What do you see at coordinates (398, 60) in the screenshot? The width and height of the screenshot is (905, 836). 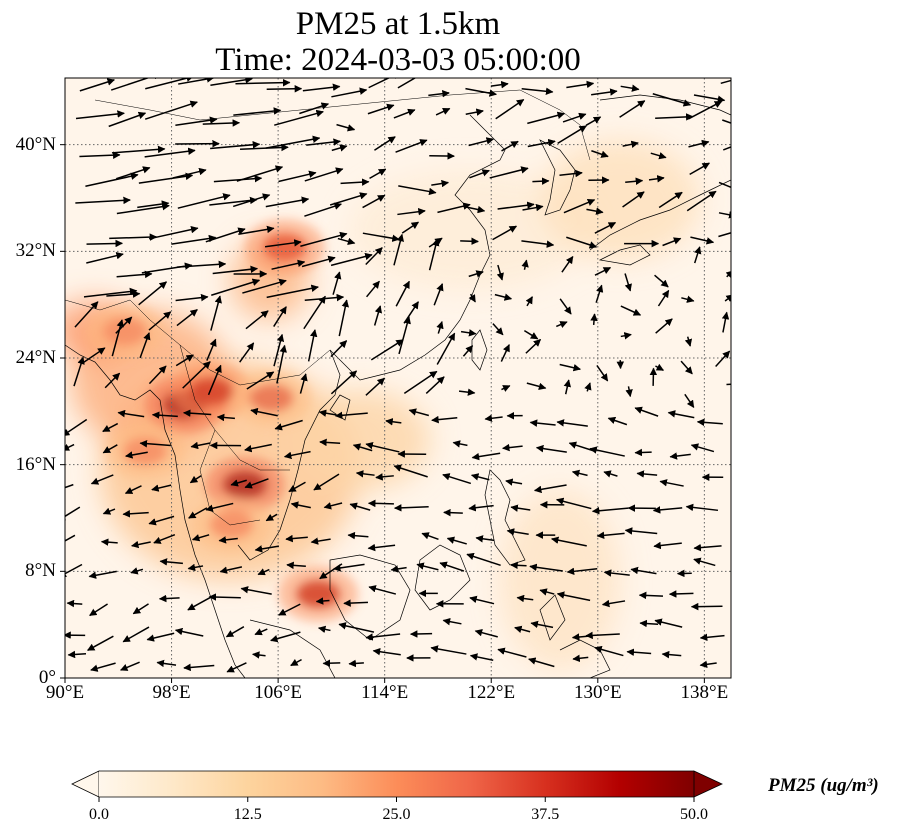 I see `map-subtitle: Time: 2024-03-03 05:00:00` at bounding box center [398, 60].